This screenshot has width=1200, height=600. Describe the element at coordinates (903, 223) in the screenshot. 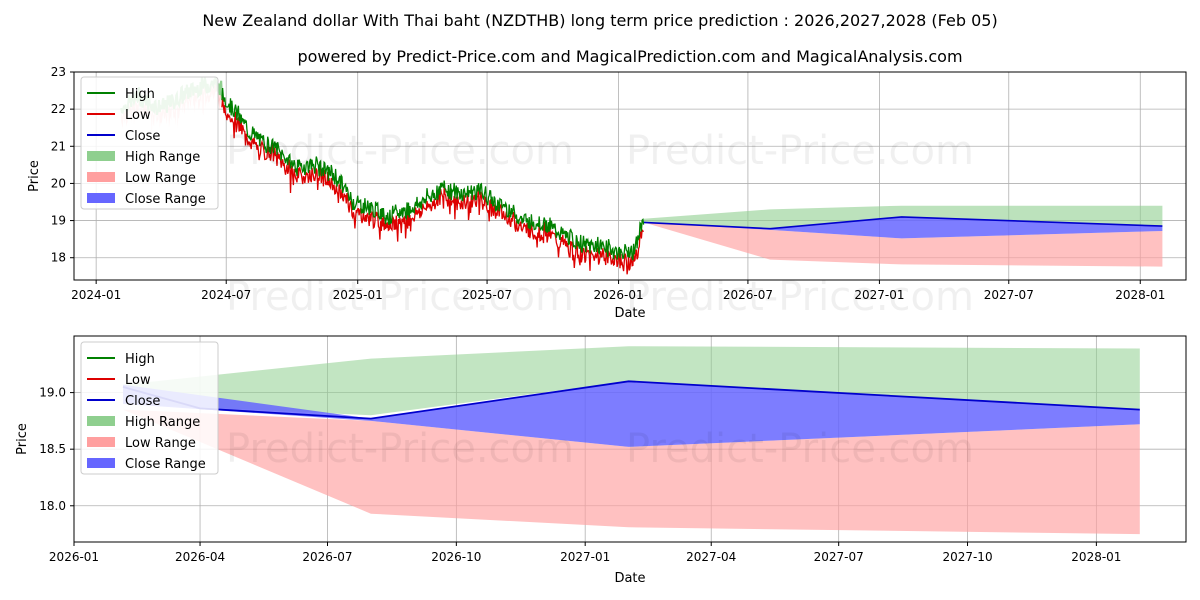

I see `top-close-forecast-line` at that location.